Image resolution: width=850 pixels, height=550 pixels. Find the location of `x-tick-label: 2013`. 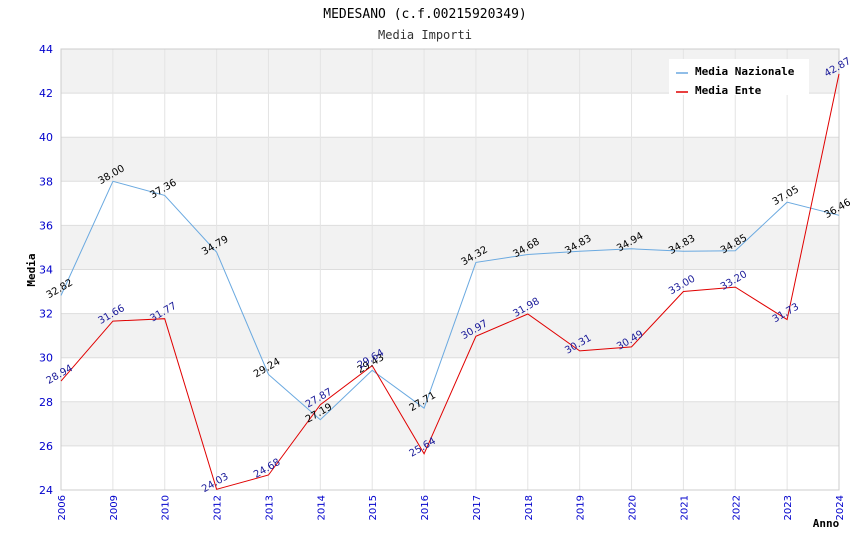

x-tick-label: 2013 is located at coordinates (269, 507).